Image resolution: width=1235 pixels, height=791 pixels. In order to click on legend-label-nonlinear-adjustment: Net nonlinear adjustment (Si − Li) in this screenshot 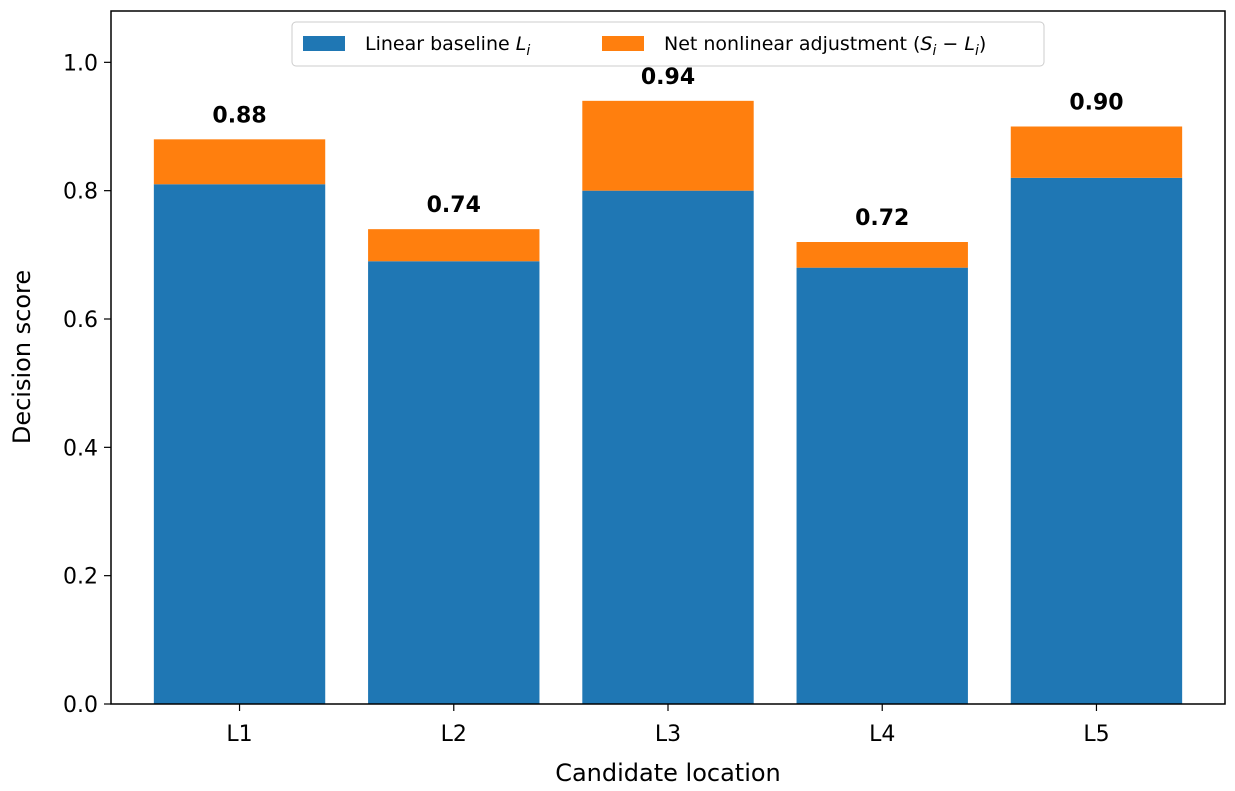, I will do `click(825, 46)`.